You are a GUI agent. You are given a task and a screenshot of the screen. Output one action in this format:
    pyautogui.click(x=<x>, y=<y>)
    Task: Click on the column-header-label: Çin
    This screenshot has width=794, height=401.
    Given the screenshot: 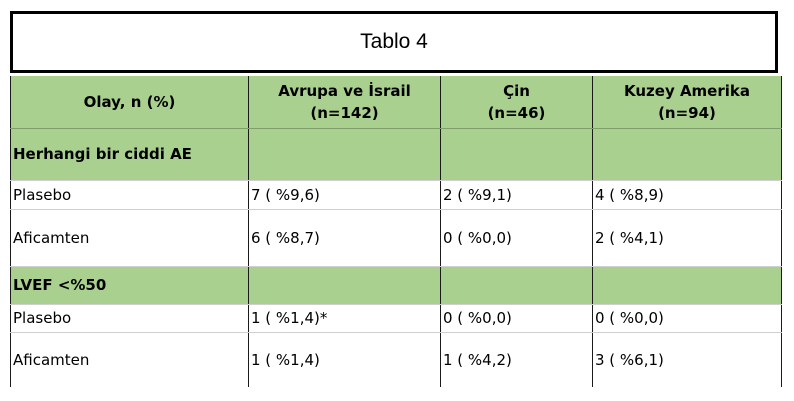 What is the action you would take?
    pyautogui.click(x=516, y=90)
    